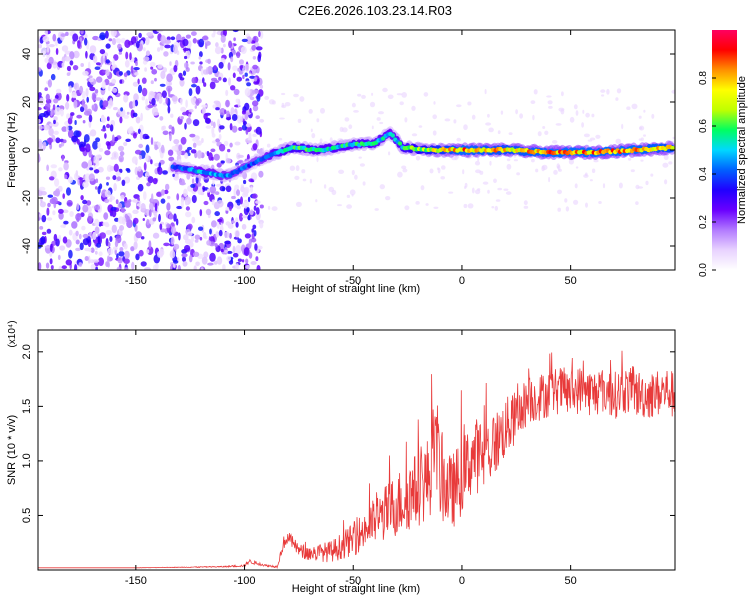 The image size is (750, 600). I want to click on x-tick-label: -100, so click(245, 281).